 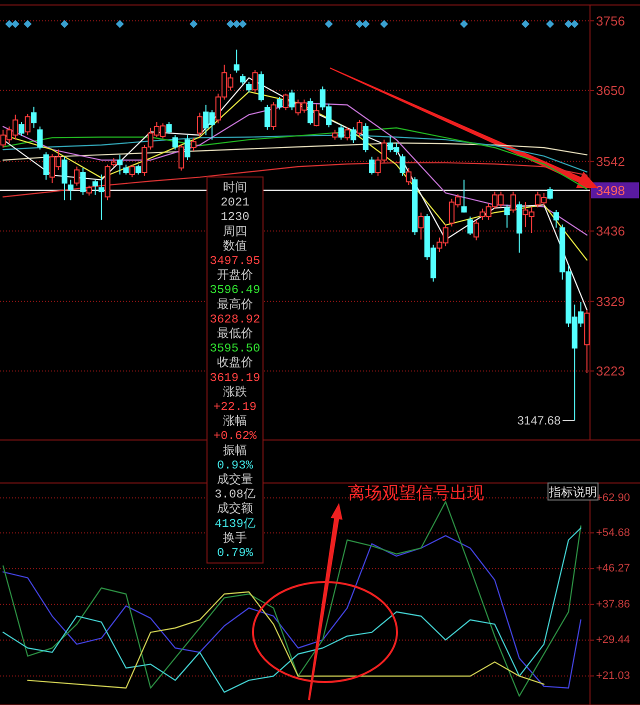 What do you see at coordinates (235, 407) in the screenshot?
I see `annotation: +22.19` at bounding box center [235, 407].